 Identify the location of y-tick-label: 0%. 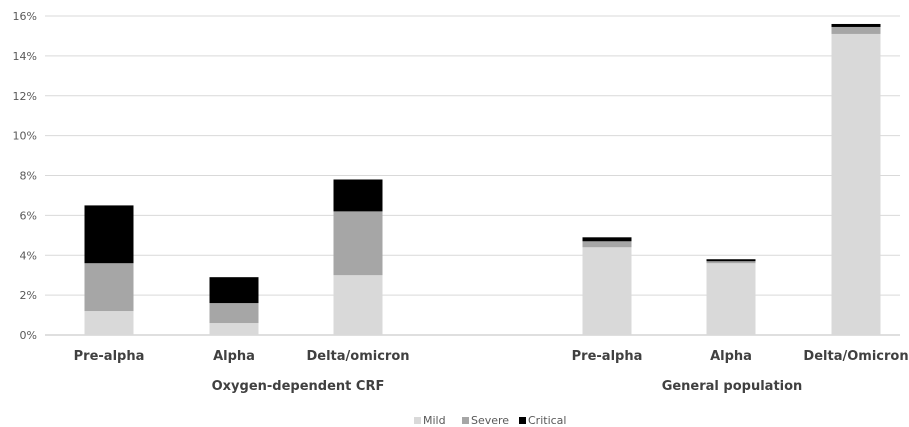
(28, 335).